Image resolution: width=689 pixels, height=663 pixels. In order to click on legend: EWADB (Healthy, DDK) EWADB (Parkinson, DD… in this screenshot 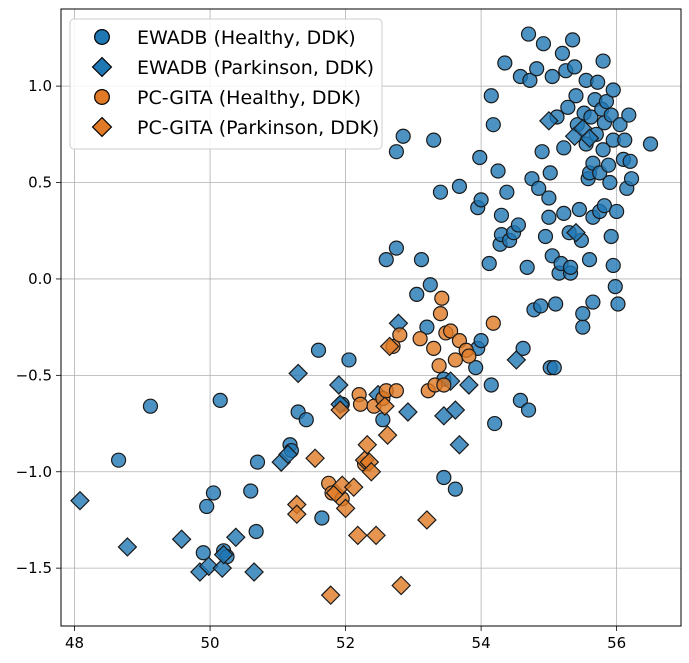, I will do `click(226, 84)`.